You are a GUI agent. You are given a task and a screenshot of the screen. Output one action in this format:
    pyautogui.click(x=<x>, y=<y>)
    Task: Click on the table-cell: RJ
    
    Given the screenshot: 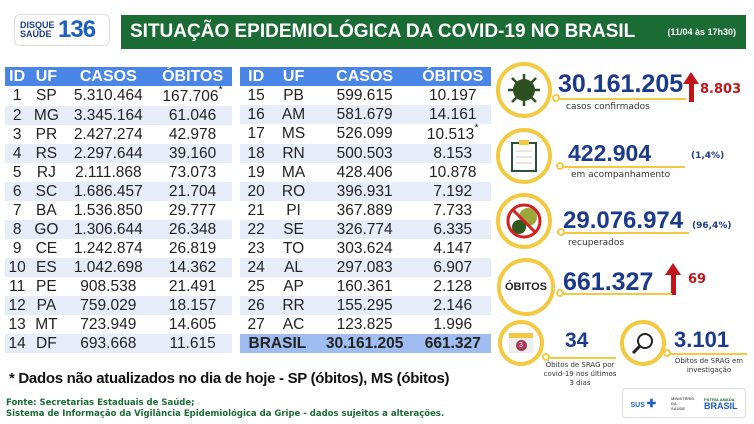 What is the action you would take?
    pyautogui.click(x=46, y=172)
    